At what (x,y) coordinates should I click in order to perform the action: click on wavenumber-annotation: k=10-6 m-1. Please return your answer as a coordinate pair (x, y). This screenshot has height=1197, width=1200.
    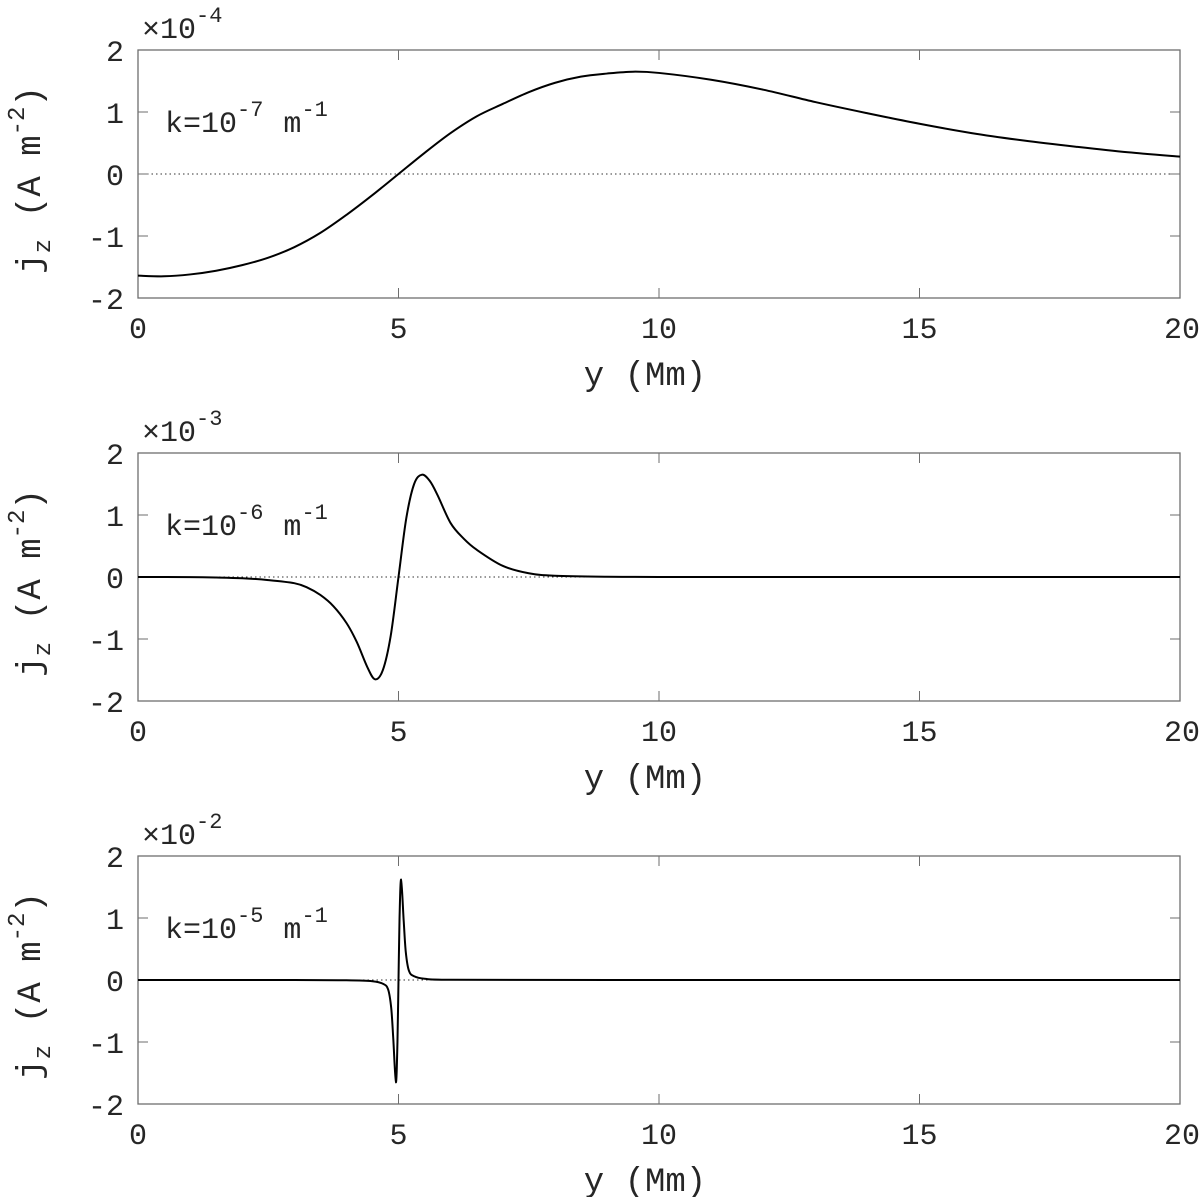
    Looking at the image, I should click on (246, 523).